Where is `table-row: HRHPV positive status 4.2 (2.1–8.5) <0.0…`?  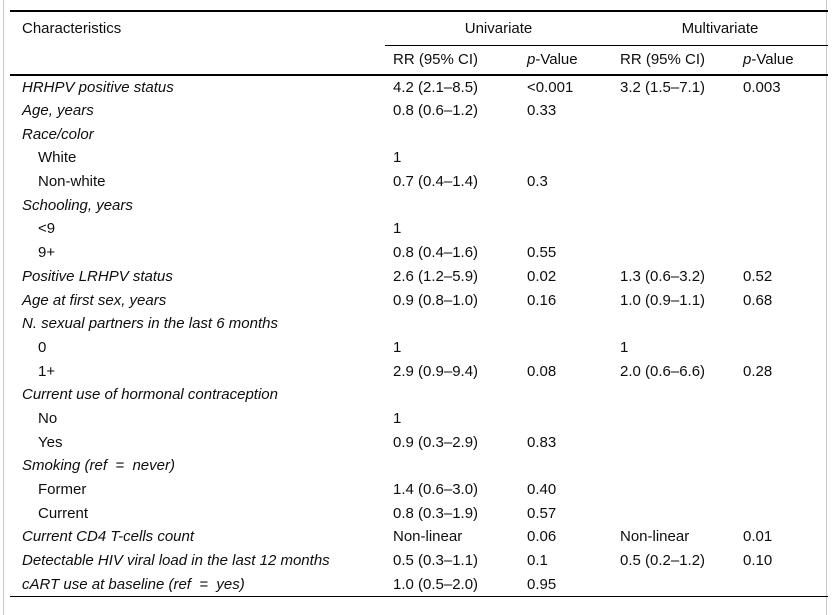
table-row: HRHPV positive status 4.2 (2.1–8.5) <0.0… is located at coordinates (419, 87).